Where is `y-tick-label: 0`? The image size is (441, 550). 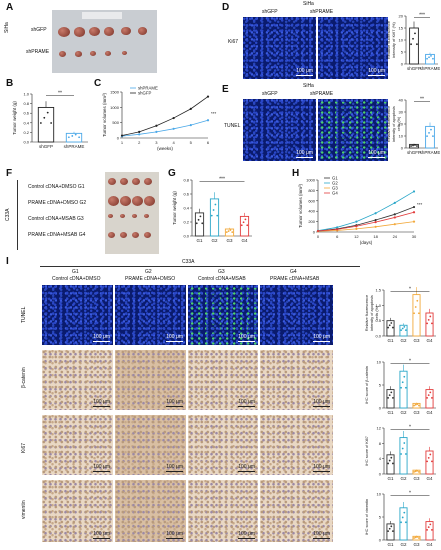
y-tick-label: 0 is located at coordinates (118, 138).